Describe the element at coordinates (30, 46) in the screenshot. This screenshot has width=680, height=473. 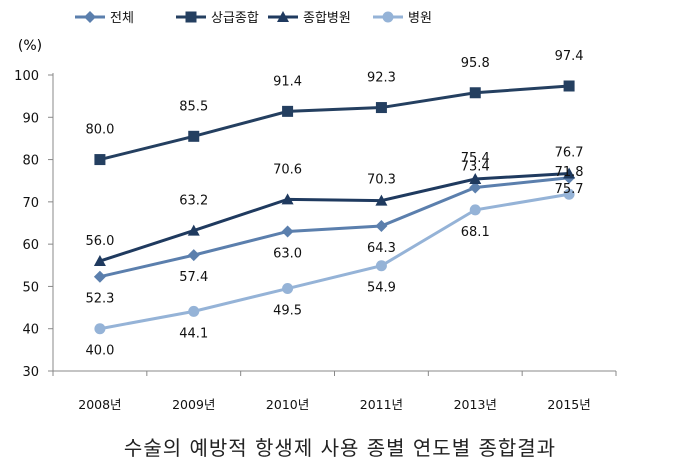
I see `y-axis-label: (%)` at that location.